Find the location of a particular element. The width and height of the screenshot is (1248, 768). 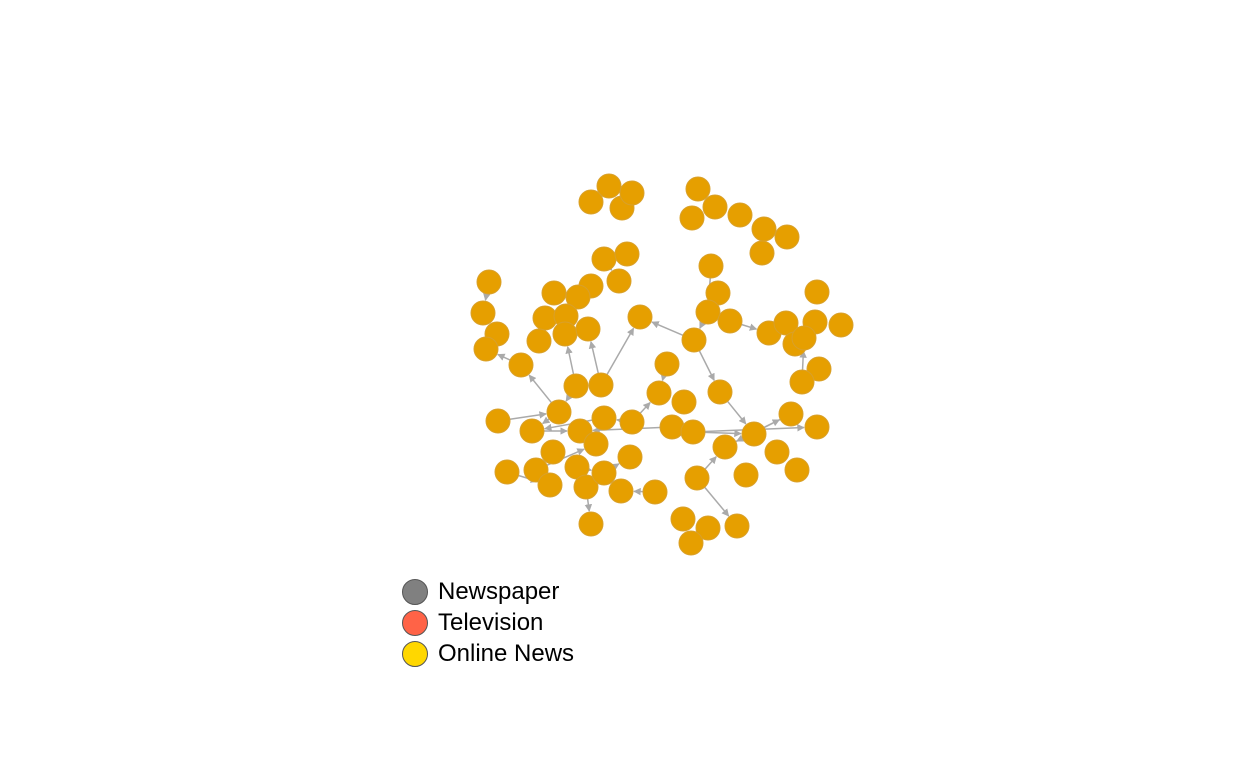

legend: Newspaper Television Online News is located at coordinates (488, 622).